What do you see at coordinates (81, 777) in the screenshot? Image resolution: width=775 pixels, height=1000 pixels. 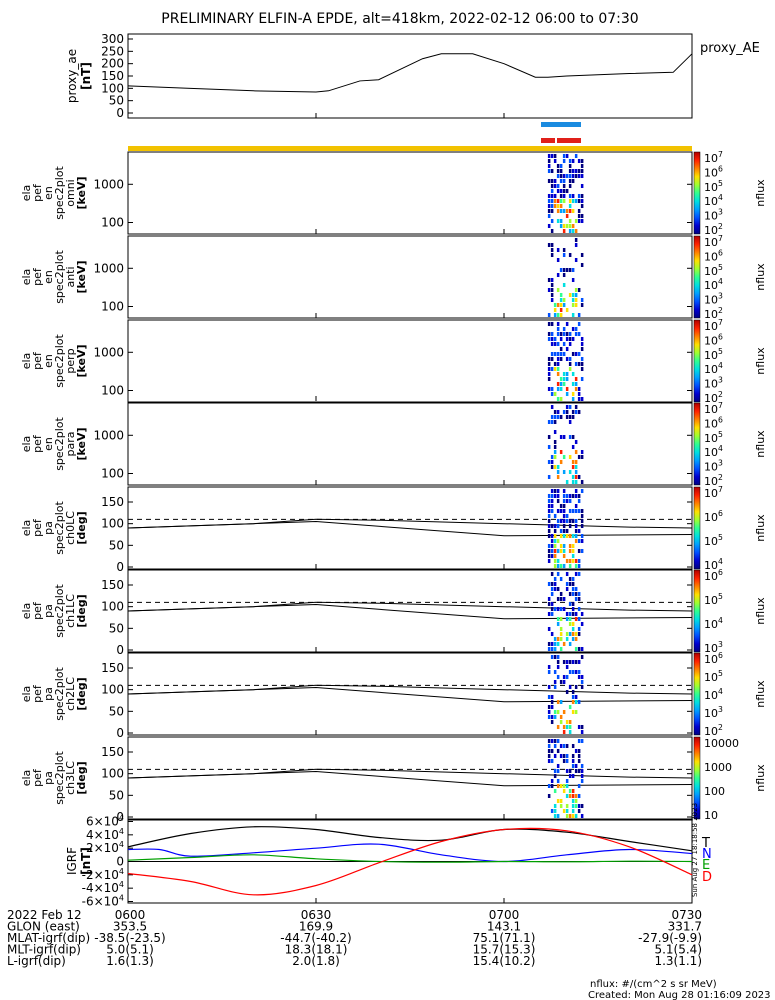 I see `panel-ylabel: [deg]` at bounding box center [81, 777].